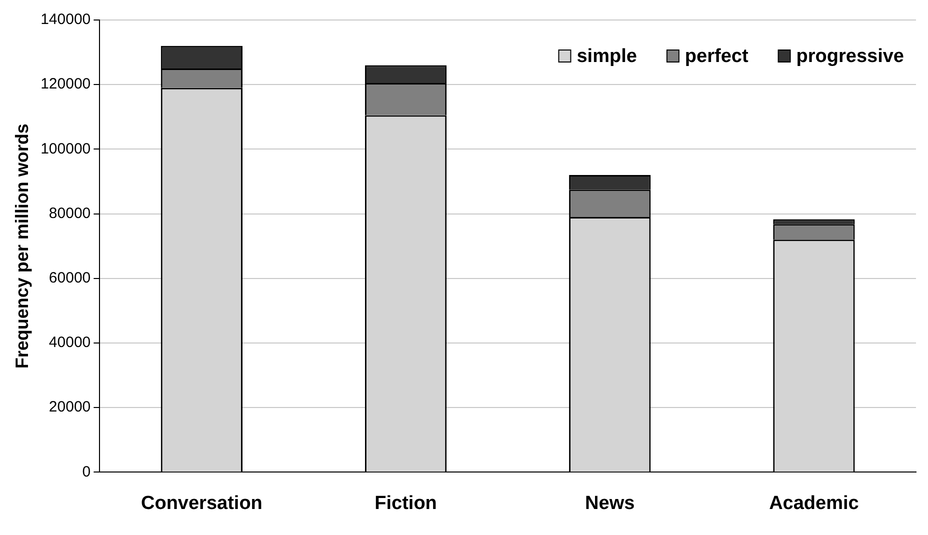 The width and height of the screenshot is (928, 535). Describe the element at coordinates (716, 57) in the screenshot. I see `legend-label: perfect` at that location.